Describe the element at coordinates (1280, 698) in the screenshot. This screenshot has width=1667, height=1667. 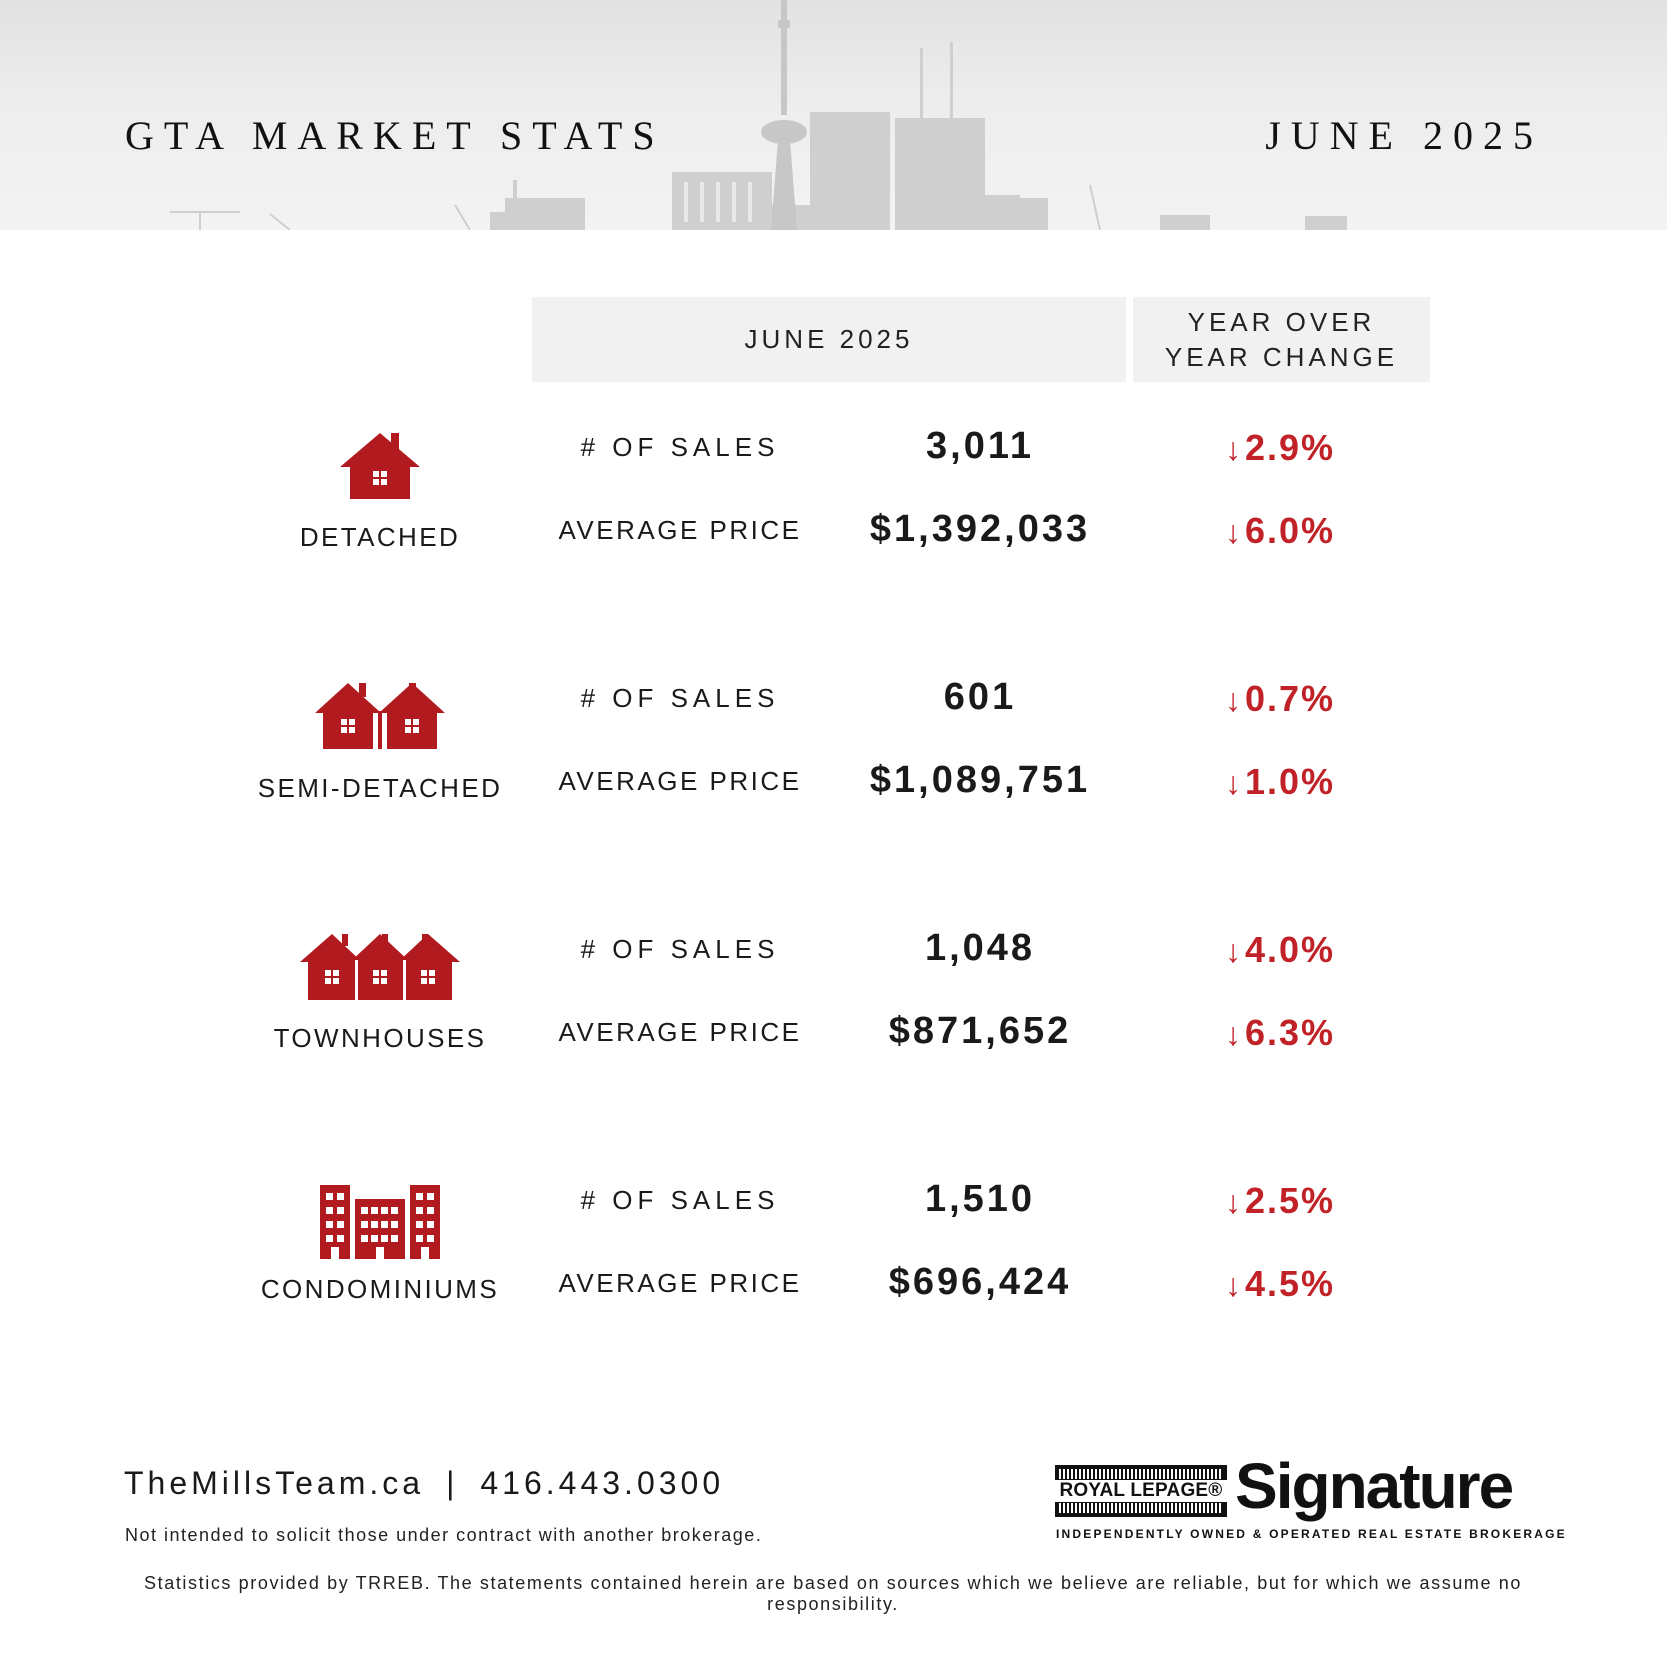
I see `sales-change: ↓0.7%` at that location.